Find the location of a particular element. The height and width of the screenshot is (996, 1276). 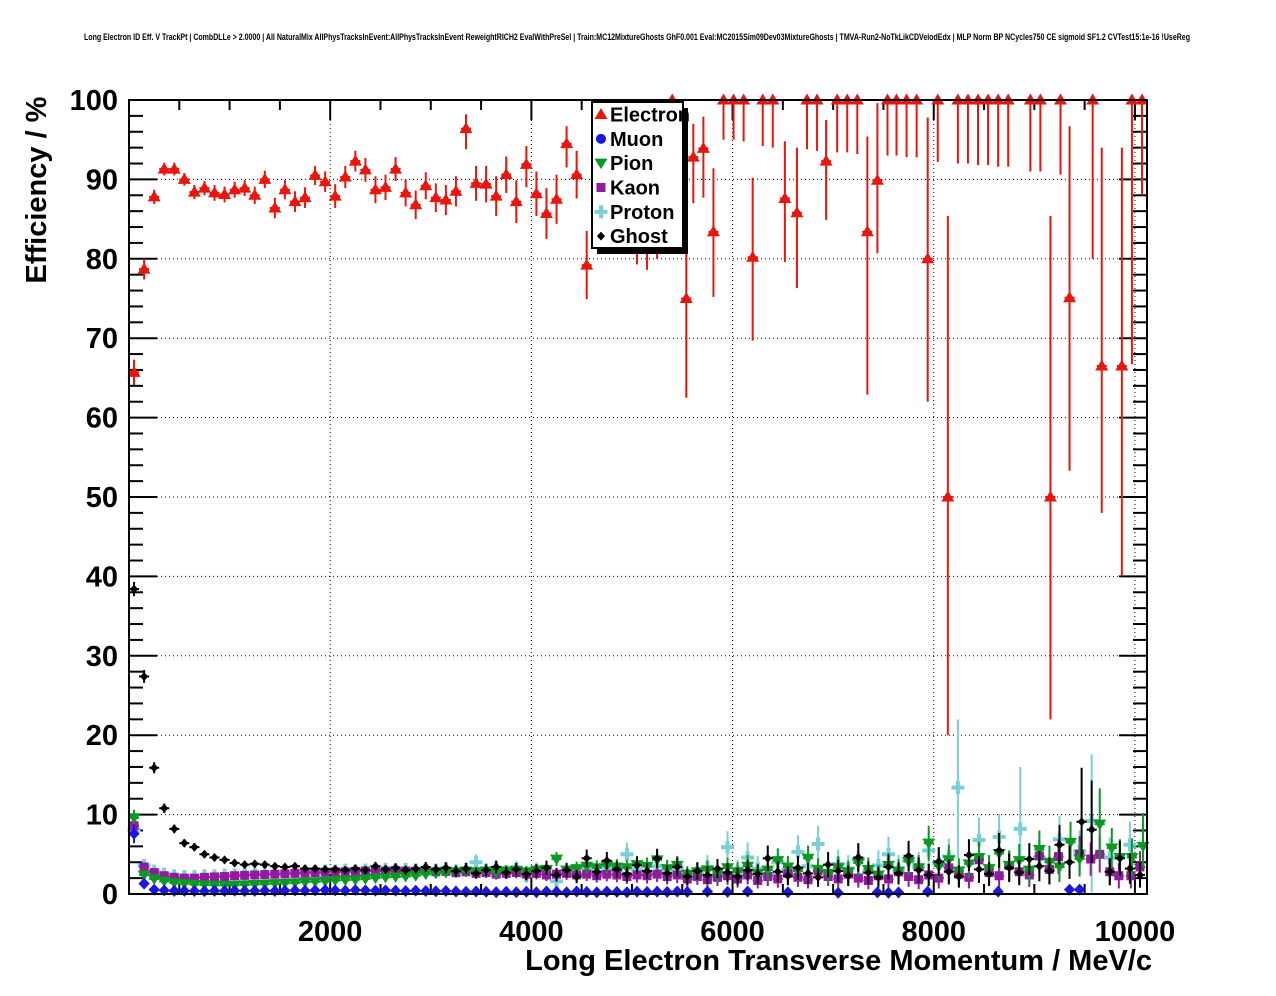

legend-entry-ghost: Ghost is located at coordinates (639, 237).